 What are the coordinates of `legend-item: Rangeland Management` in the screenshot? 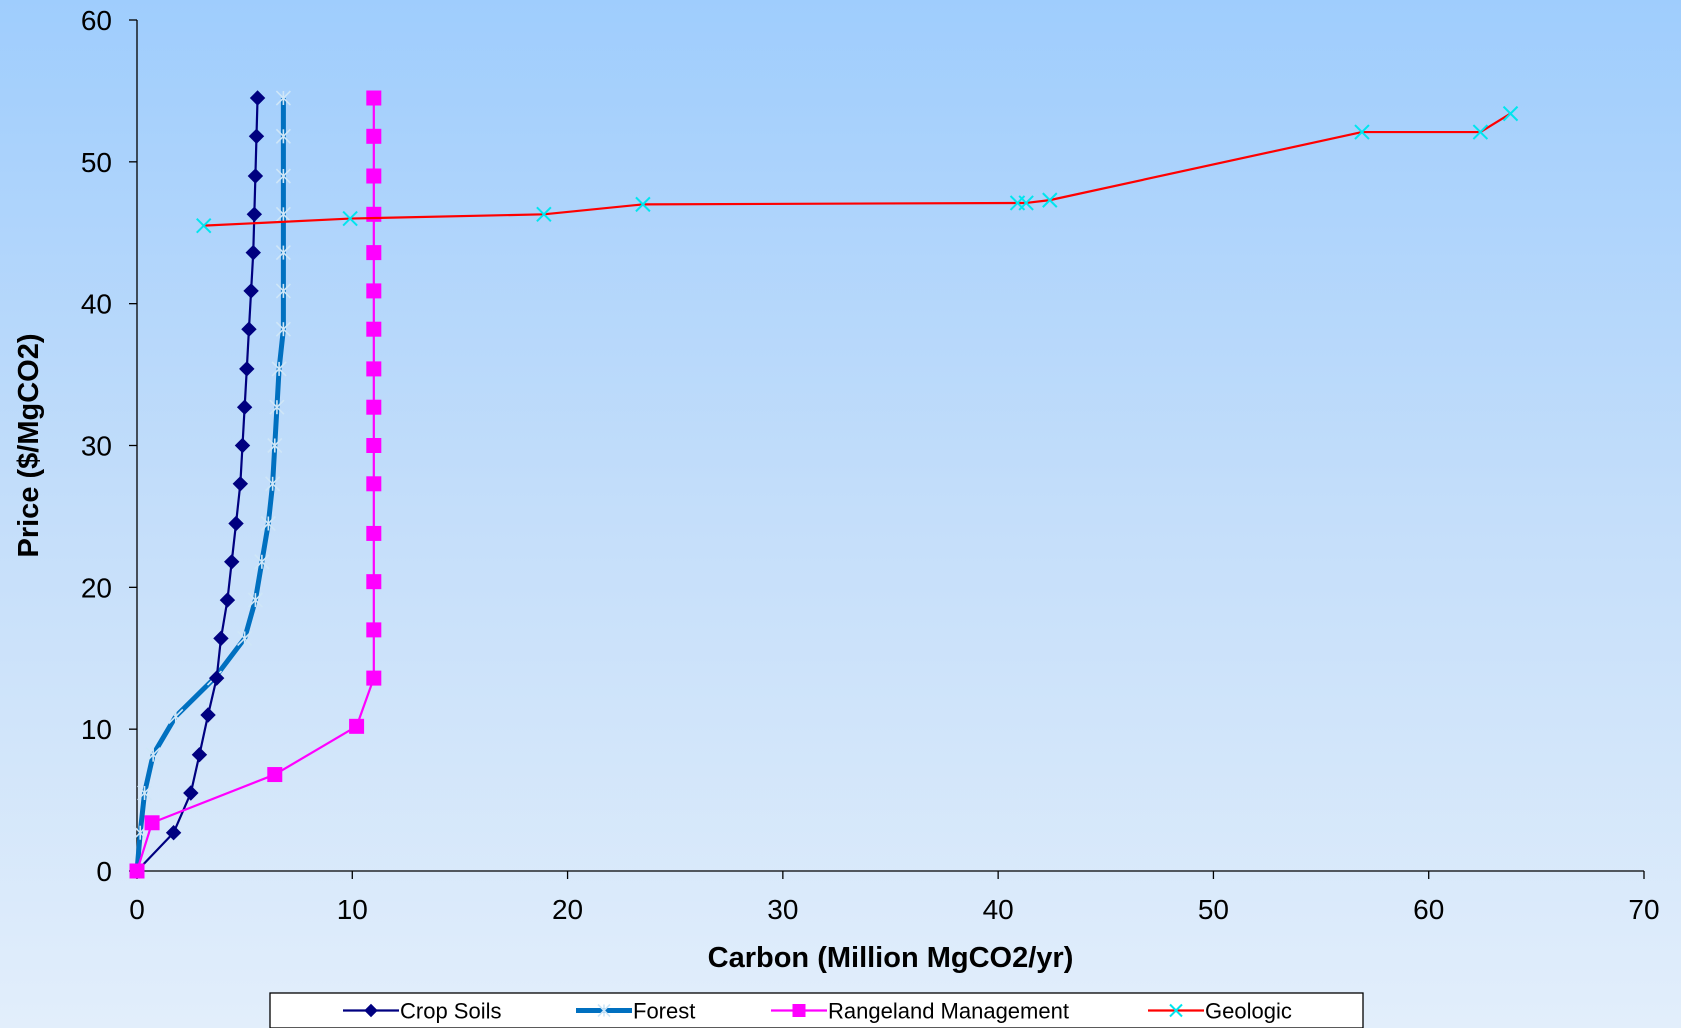 It's located at (920, 1011).